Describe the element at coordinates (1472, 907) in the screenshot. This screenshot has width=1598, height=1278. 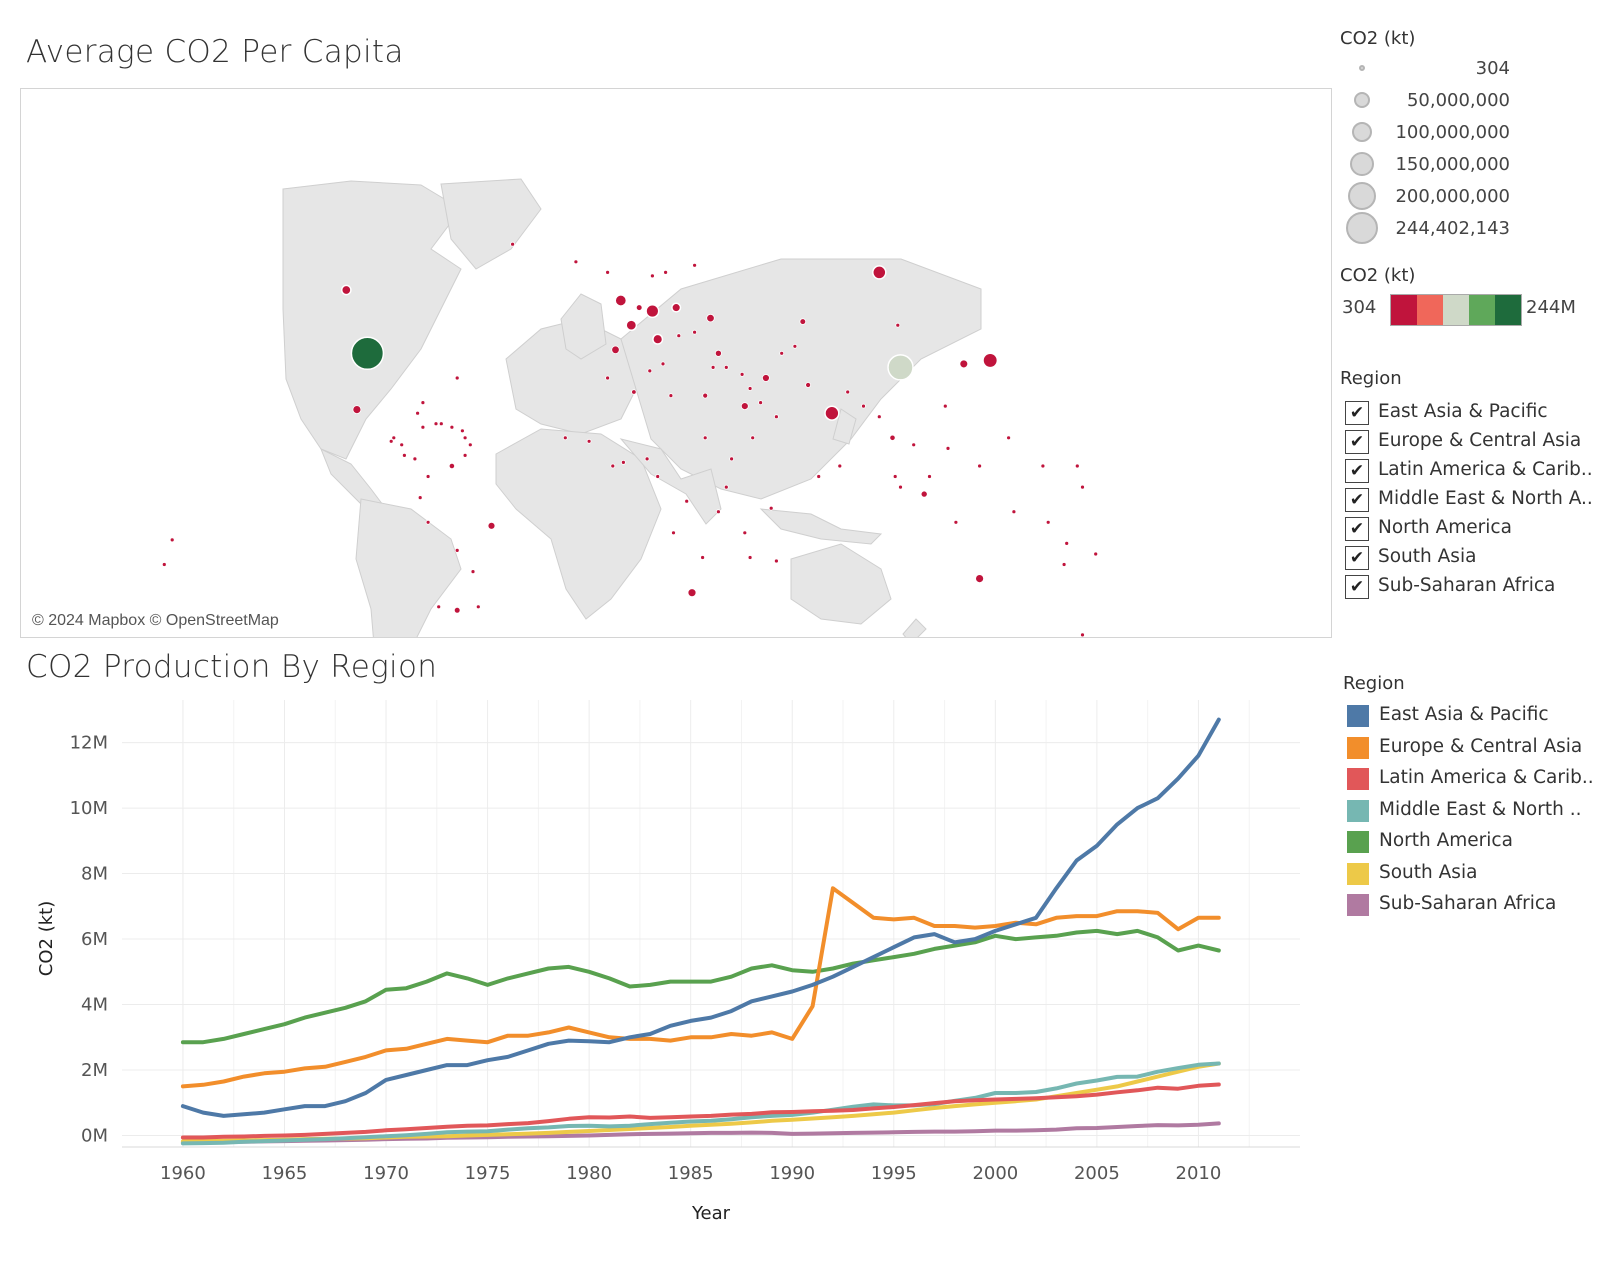
I see `line-legend-item: Sub-Saharan Africa` at that location.